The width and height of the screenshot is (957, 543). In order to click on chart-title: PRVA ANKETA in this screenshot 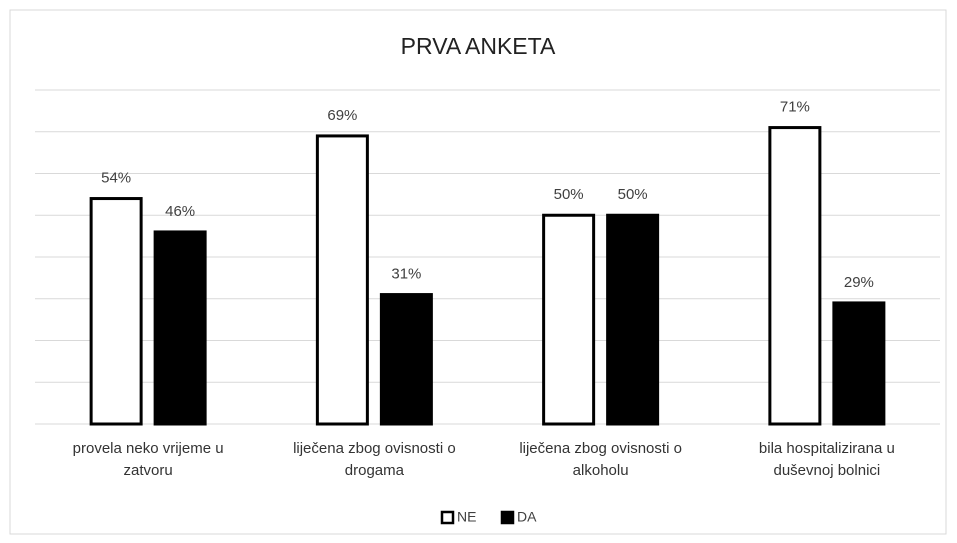, I will do `click(478, 46)`.